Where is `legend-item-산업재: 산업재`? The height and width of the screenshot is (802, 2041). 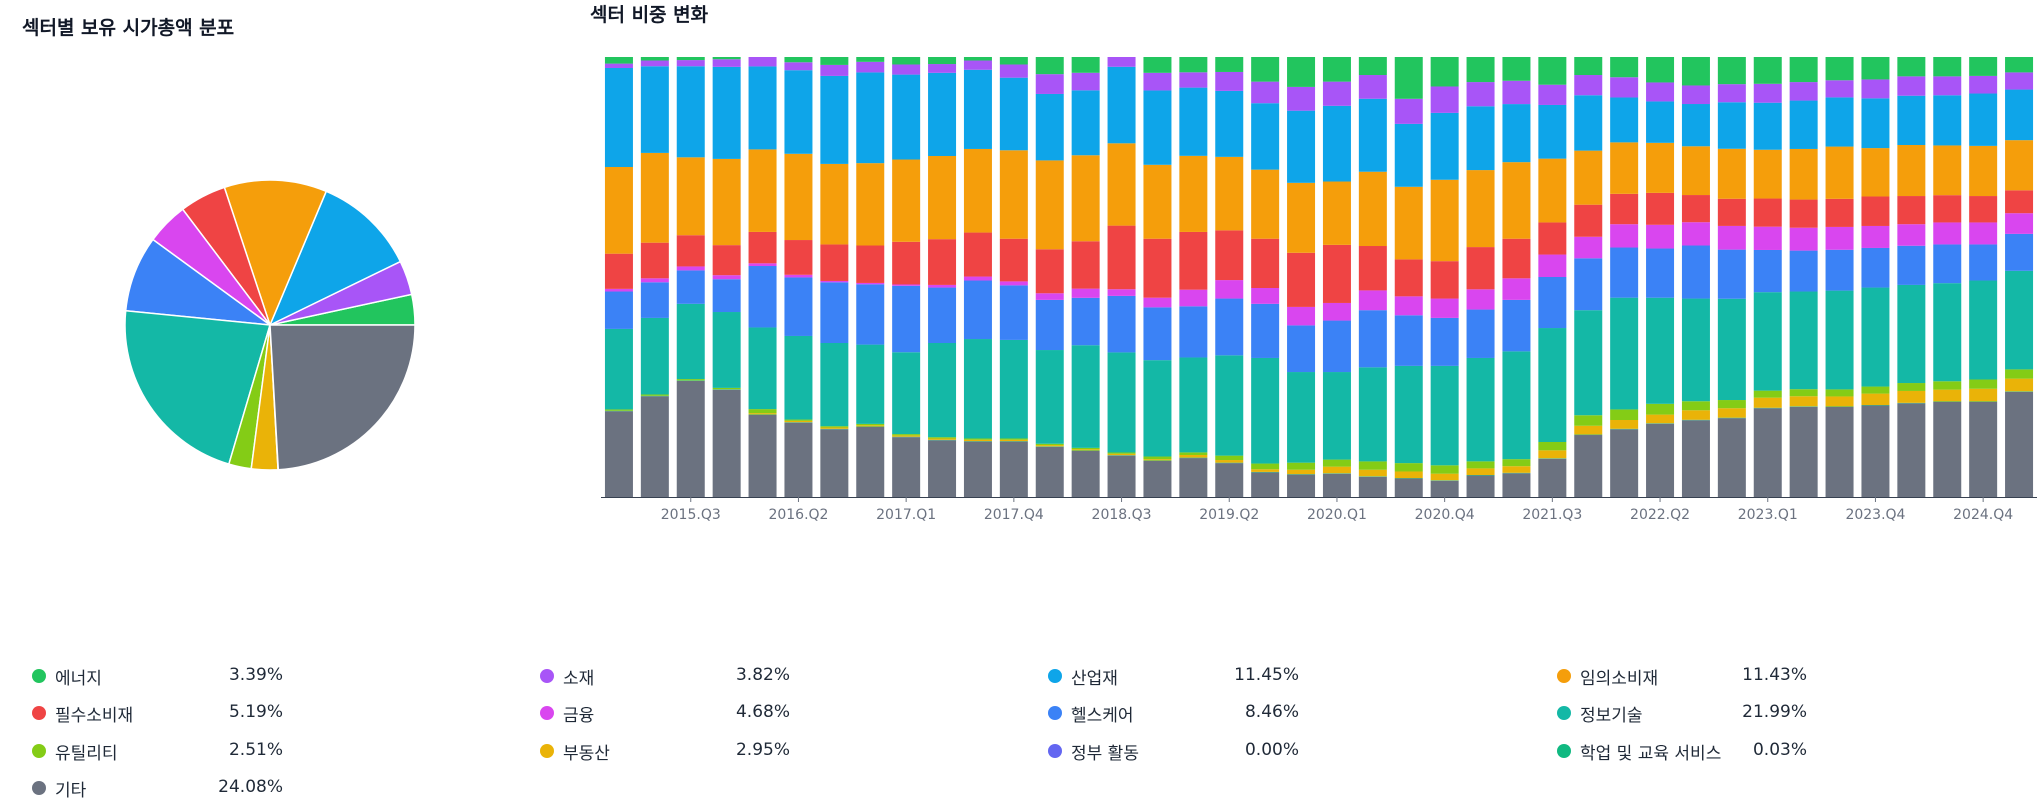
legend-item-산업재: 산업재 is located at coordinates (1083, 676).